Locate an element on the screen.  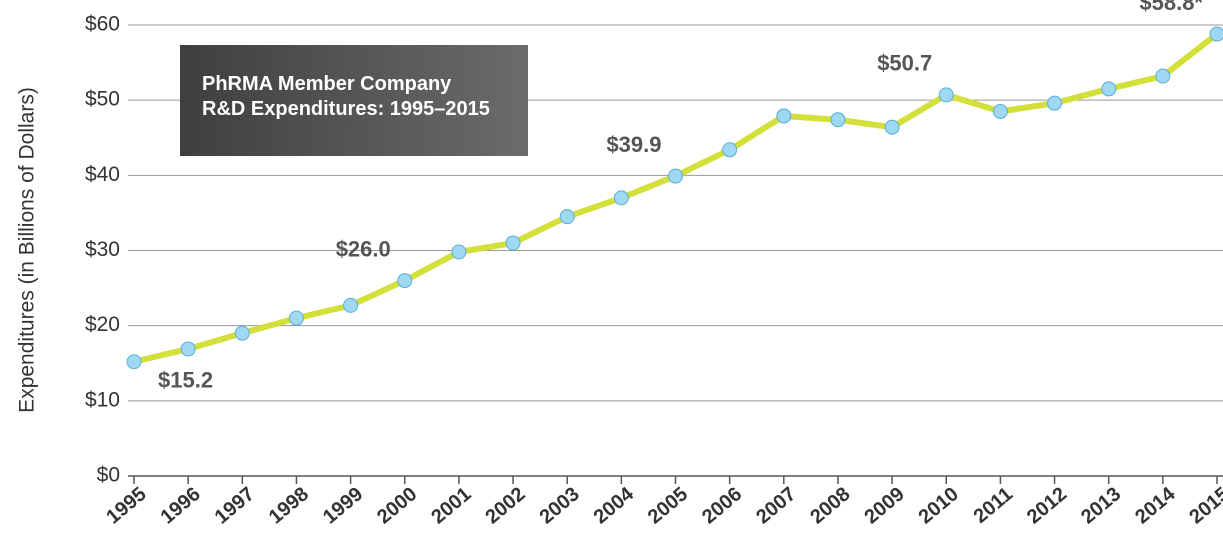
x-tick-label: 1999 is located at coordinates (343, 505).